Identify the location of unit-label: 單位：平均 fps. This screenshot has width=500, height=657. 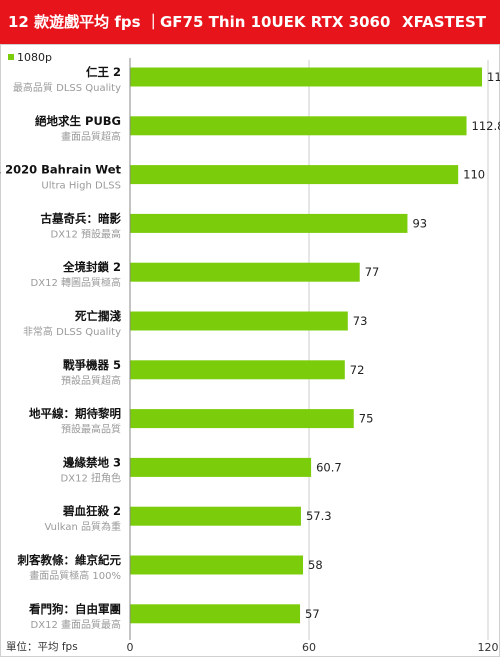
(42, 646).